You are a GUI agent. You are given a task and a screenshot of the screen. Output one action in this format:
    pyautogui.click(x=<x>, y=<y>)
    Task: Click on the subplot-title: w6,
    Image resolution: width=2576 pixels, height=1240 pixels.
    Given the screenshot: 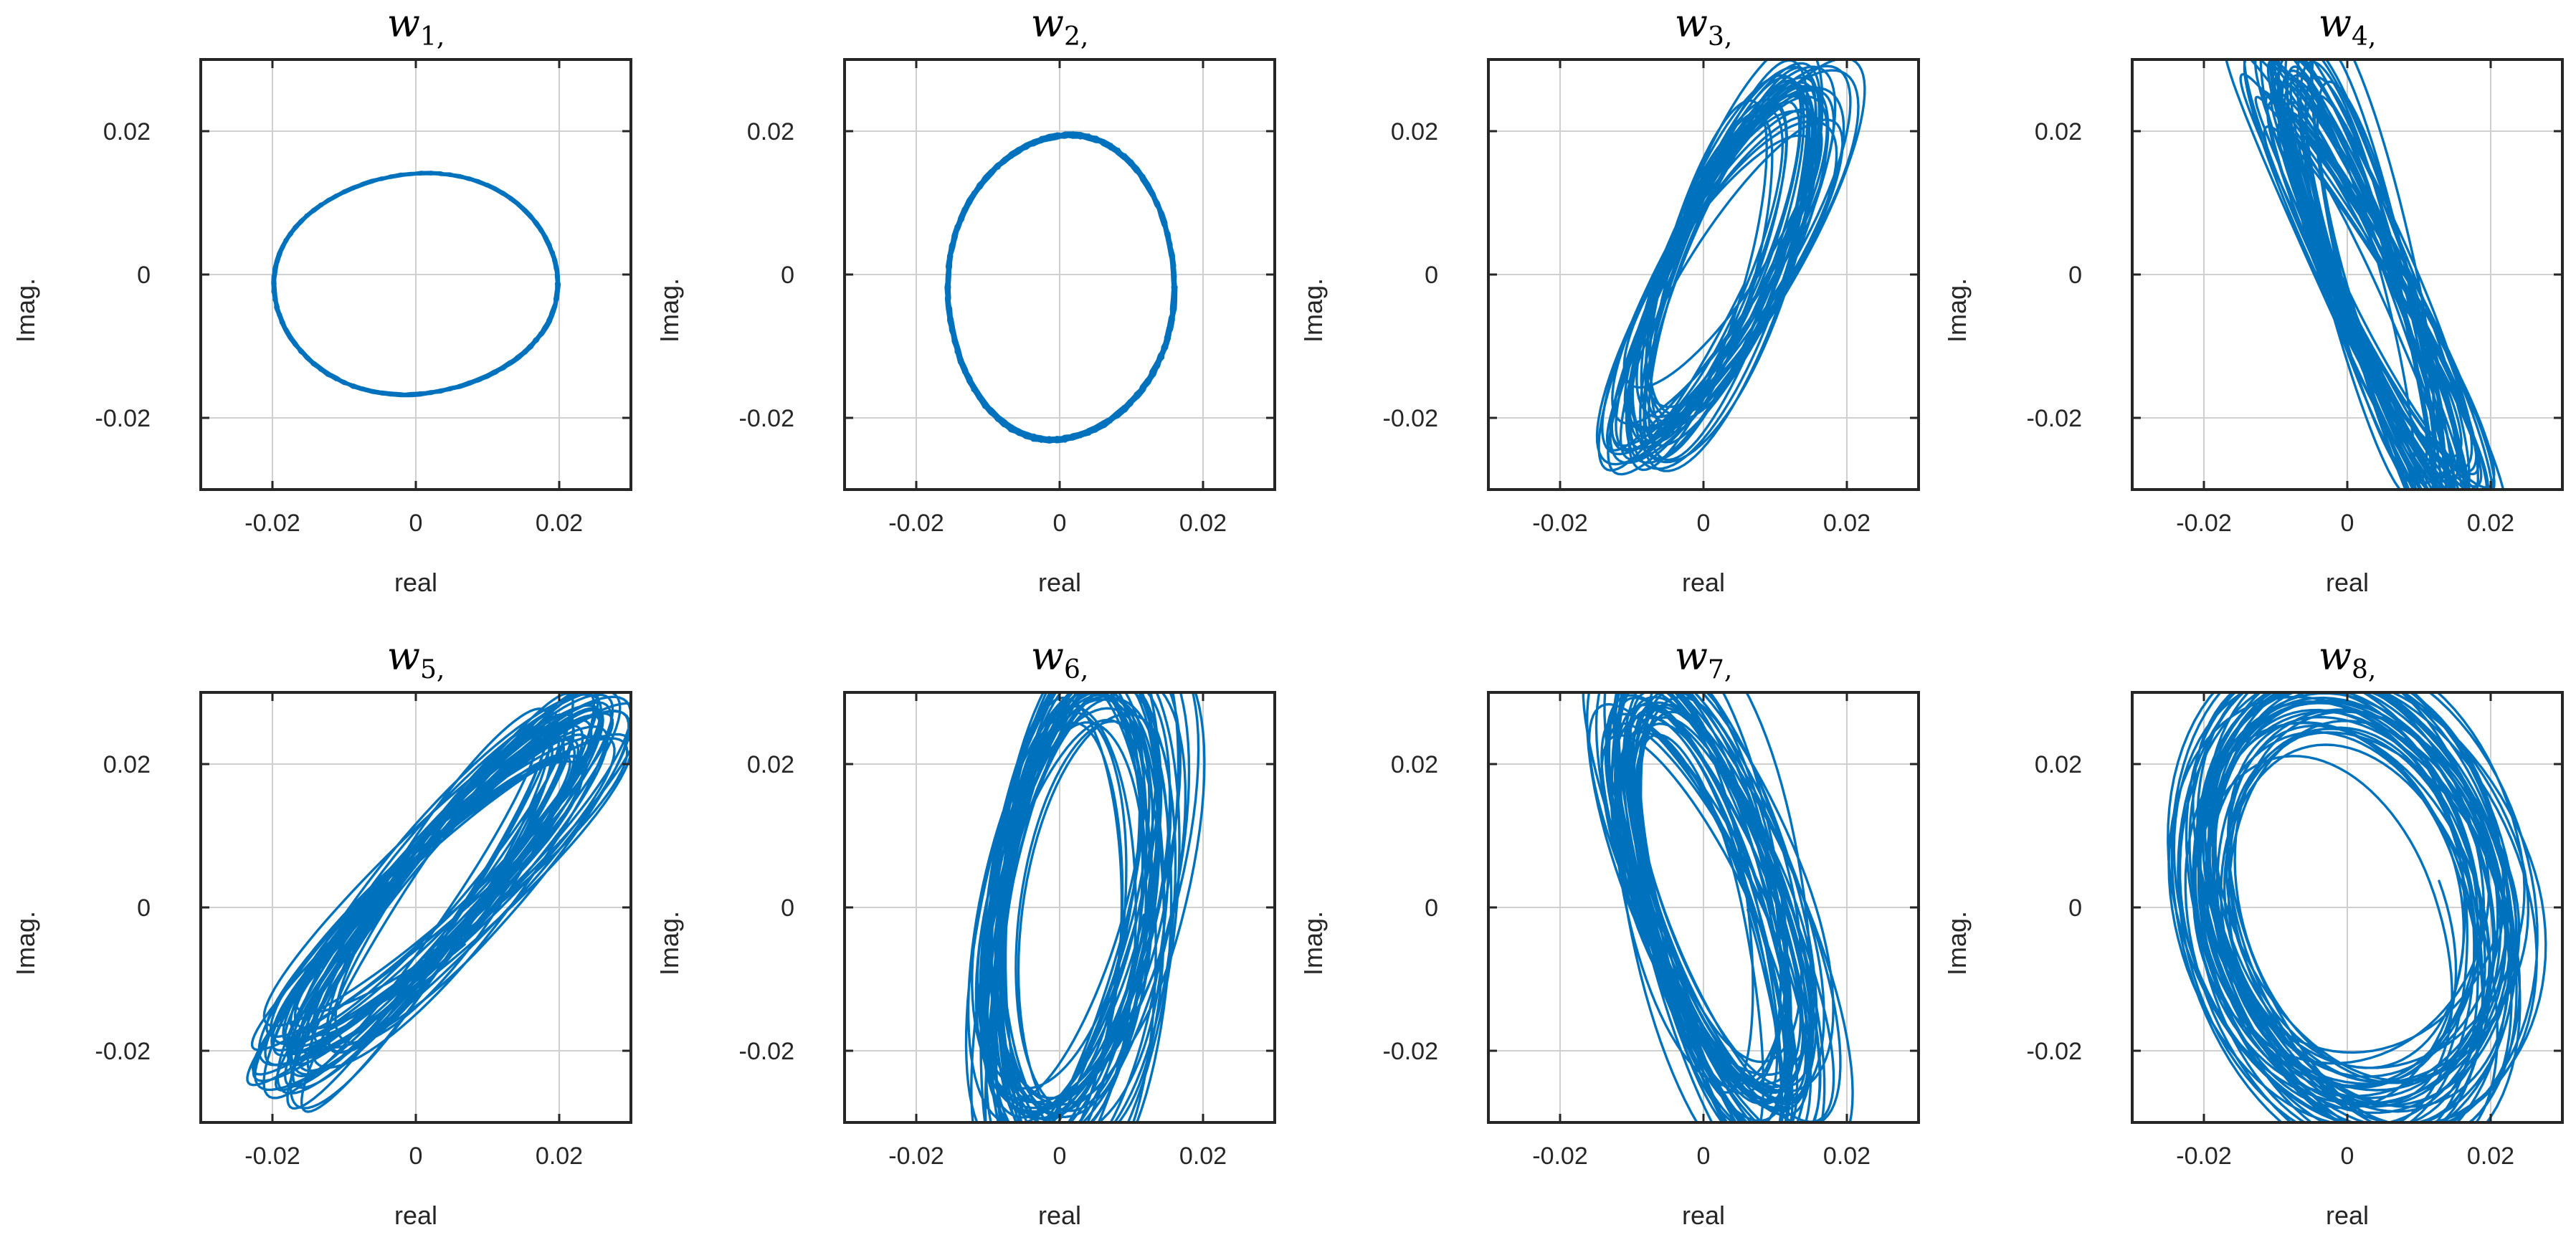 What is the action you would take?
    pyautogui.click(x=1060, y=659)
    